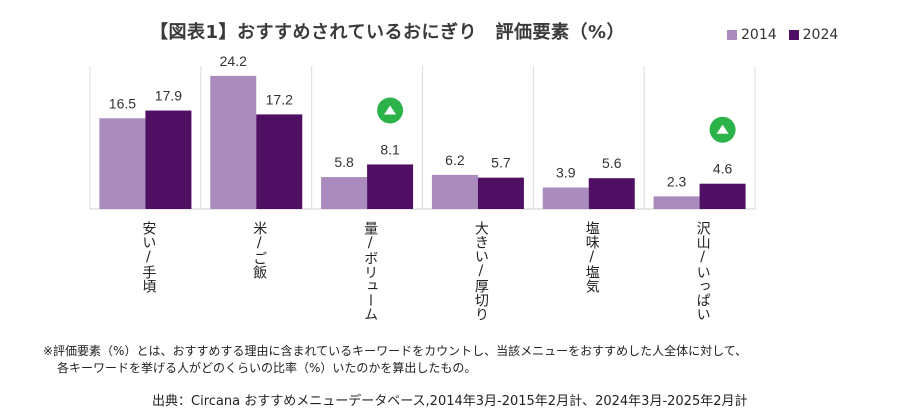 The width and height of the screenshot is (899, 417). What do you see at coordinates (481, 271) in the screenshot?
I see `category-label: 大きい/厚切り` at bounding box center [481, 271].